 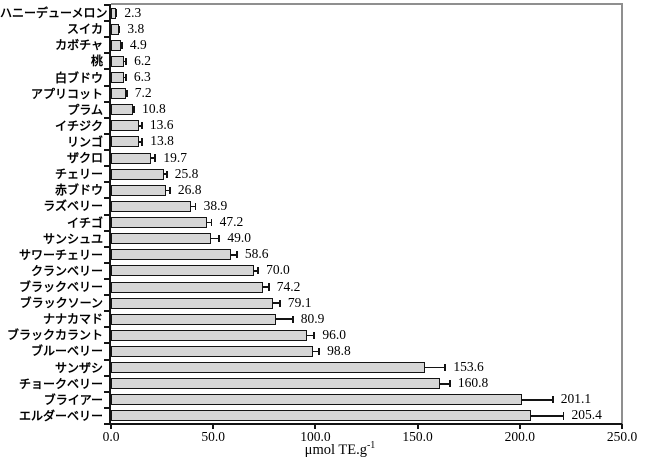 I want to click on category-label: エルダーベリー, so click(x=60, y=415).